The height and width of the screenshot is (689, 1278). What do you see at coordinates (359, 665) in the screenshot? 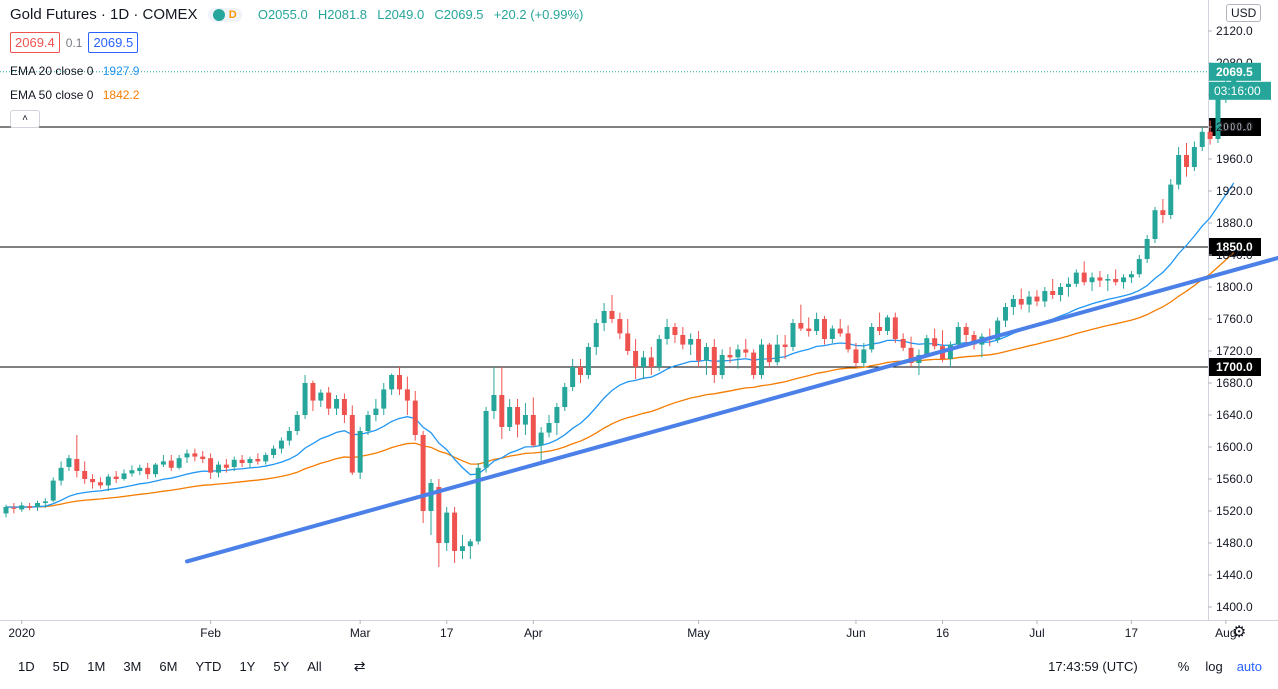
I see `compare-icon: ⇄` at bounding box center [359, 665].